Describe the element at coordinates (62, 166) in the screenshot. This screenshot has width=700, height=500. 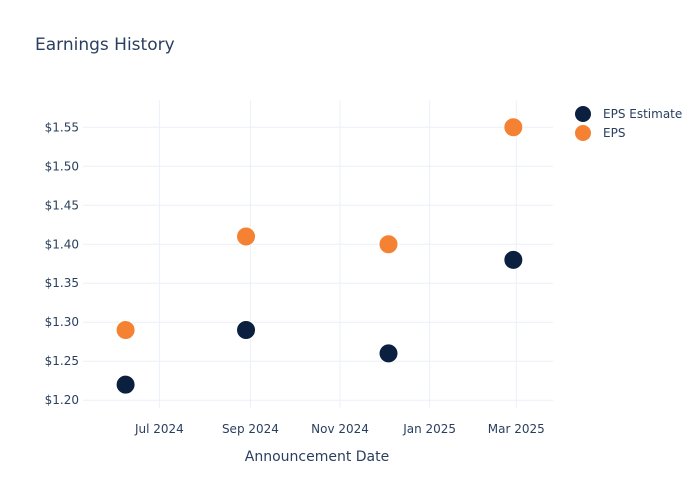
I see `y-tick-label: $1.50` at that location.